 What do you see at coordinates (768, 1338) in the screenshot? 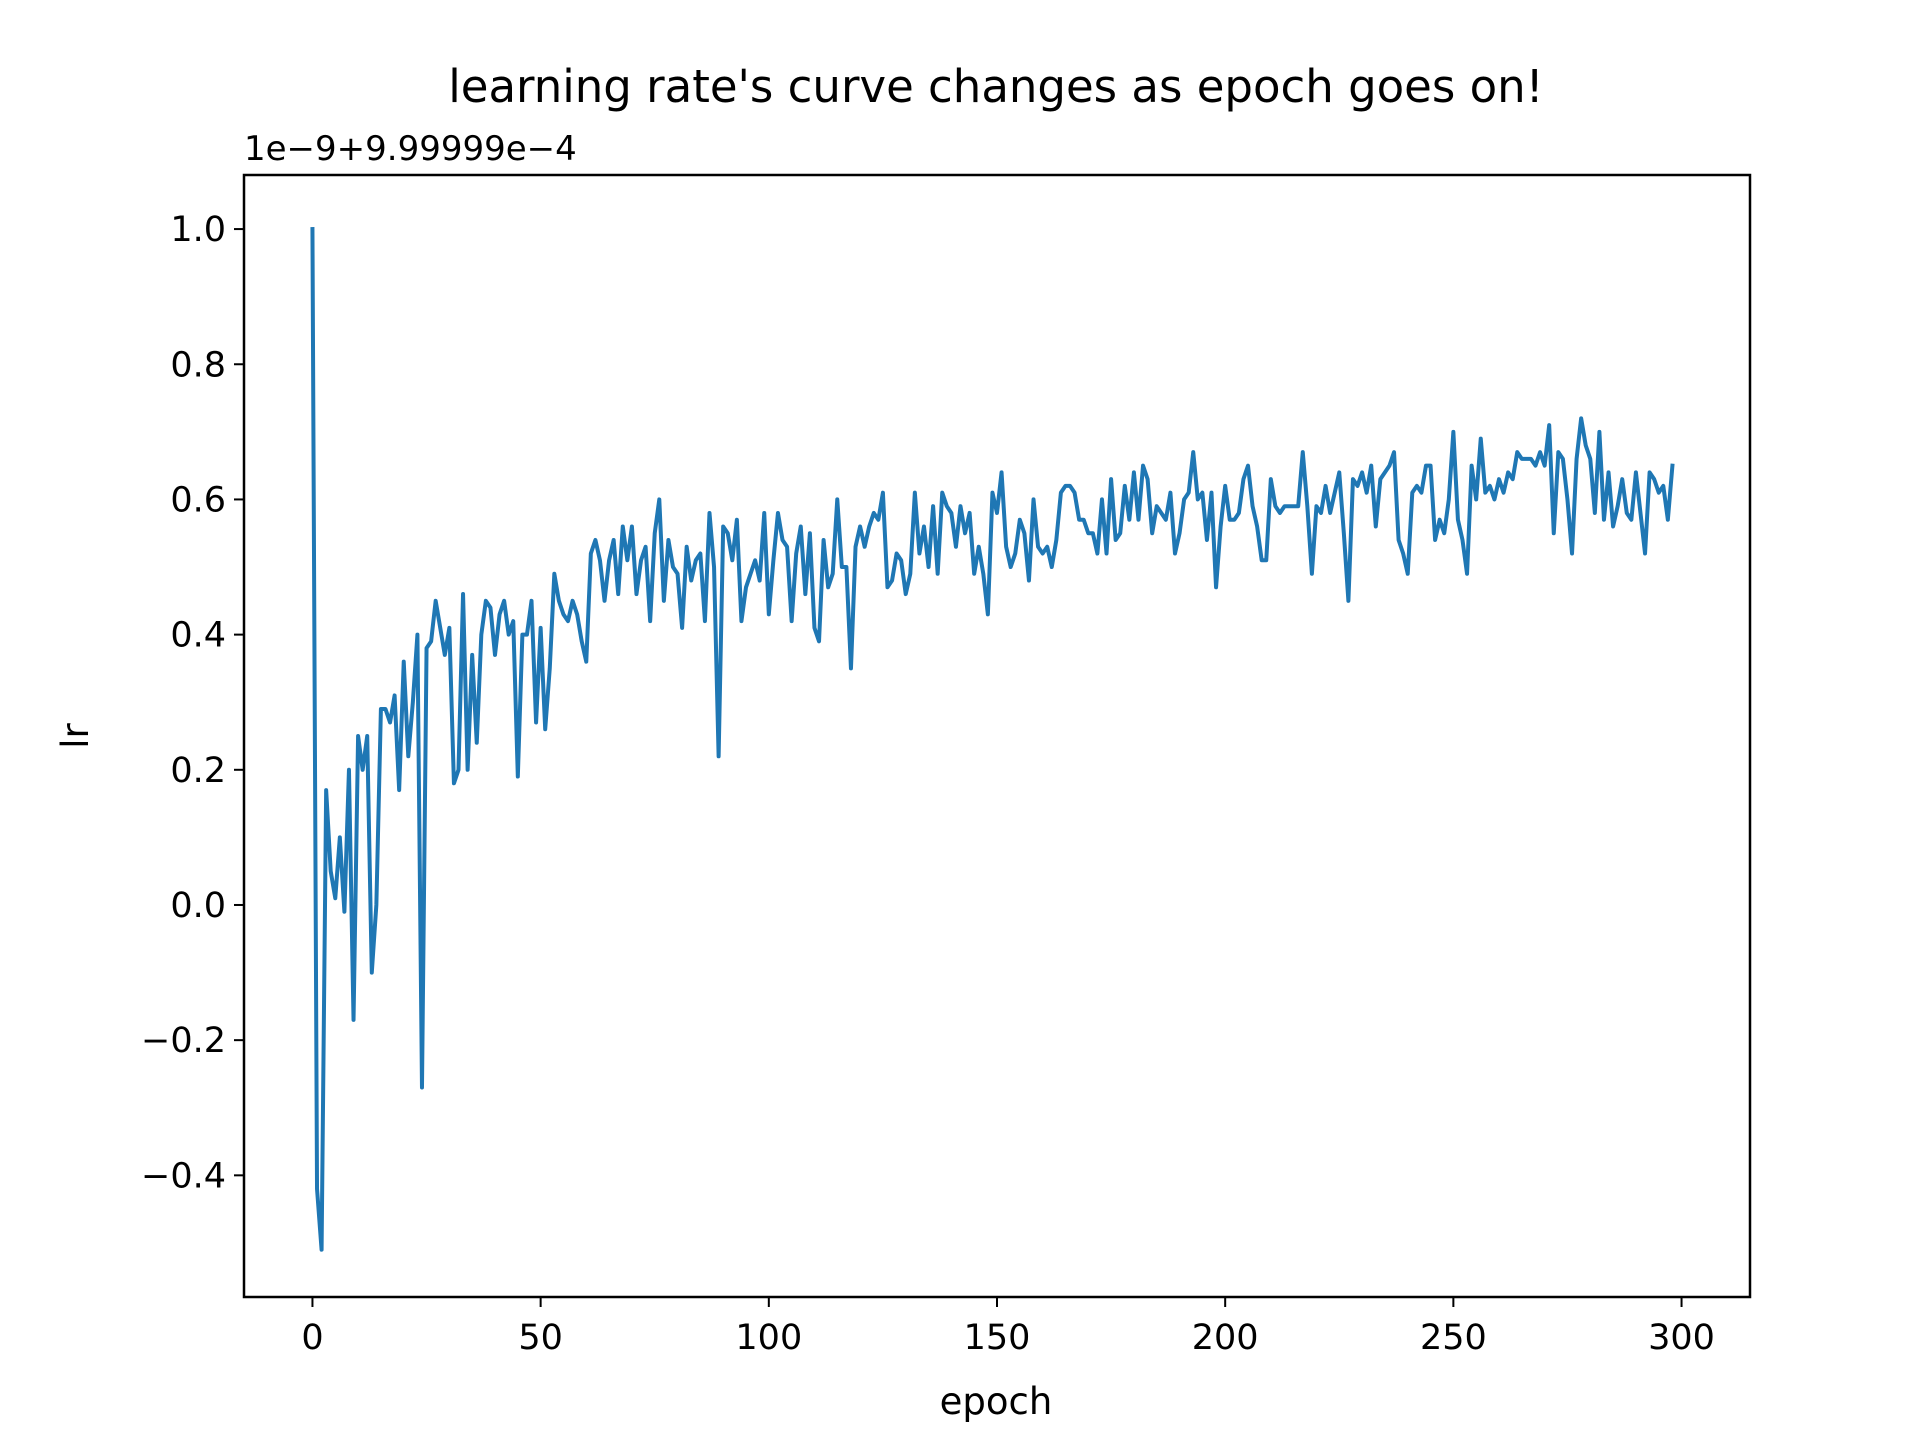
I see `x-tick-label: 100` at bounding box center [768, 1338].